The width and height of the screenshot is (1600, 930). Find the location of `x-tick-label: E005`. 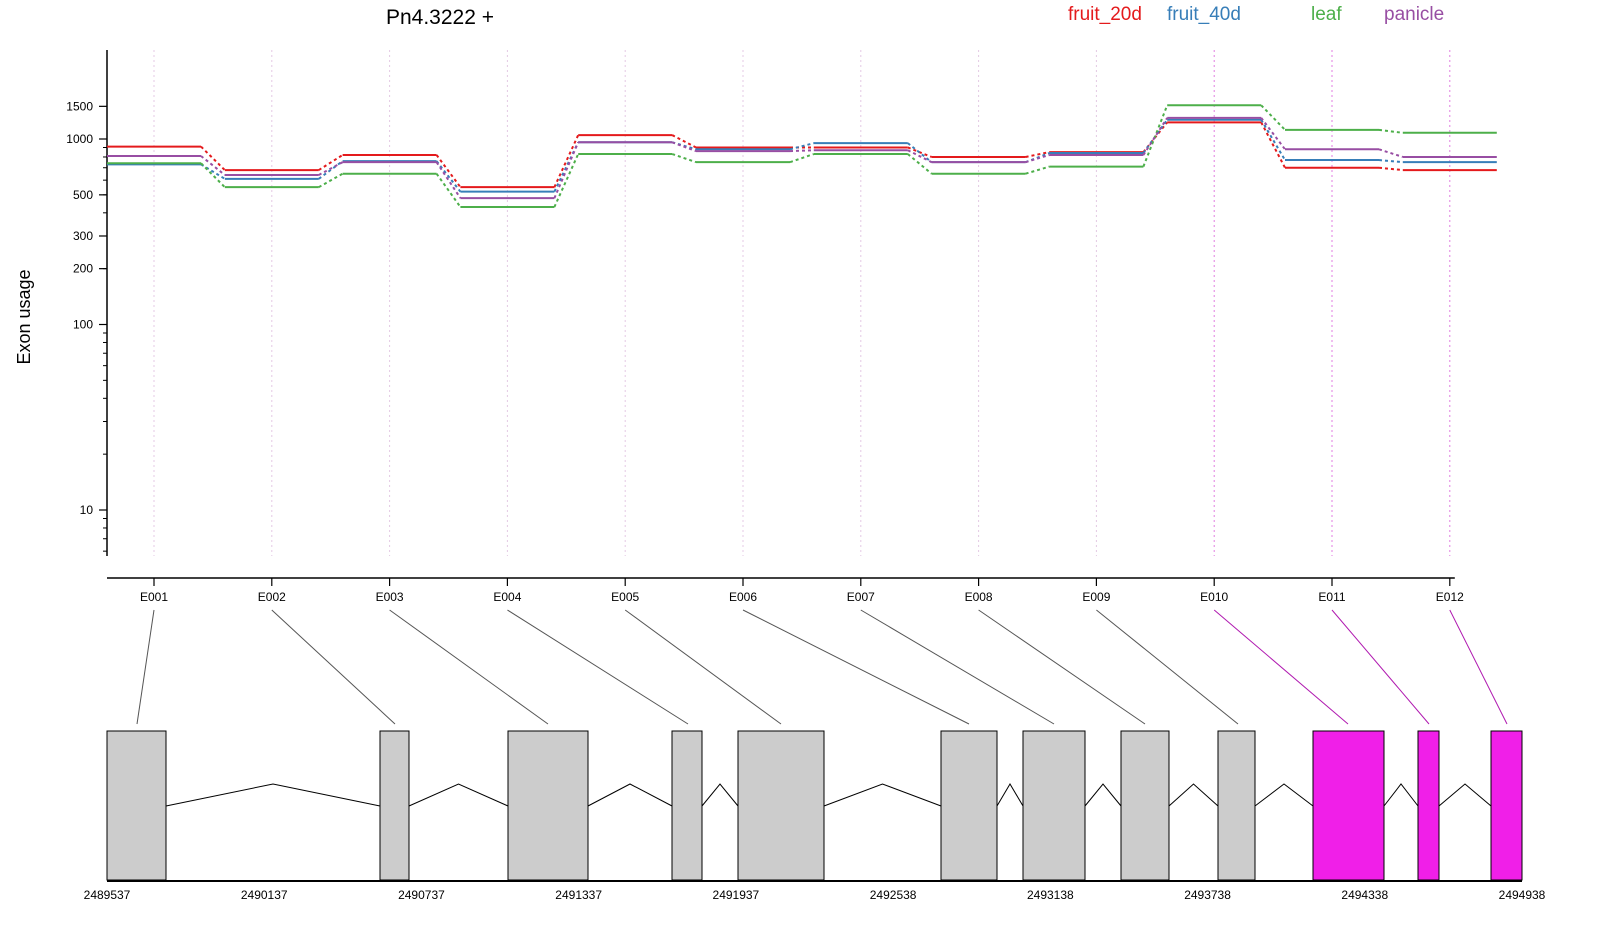

x-tick-label: E005 is located at coordinates (625, 597).